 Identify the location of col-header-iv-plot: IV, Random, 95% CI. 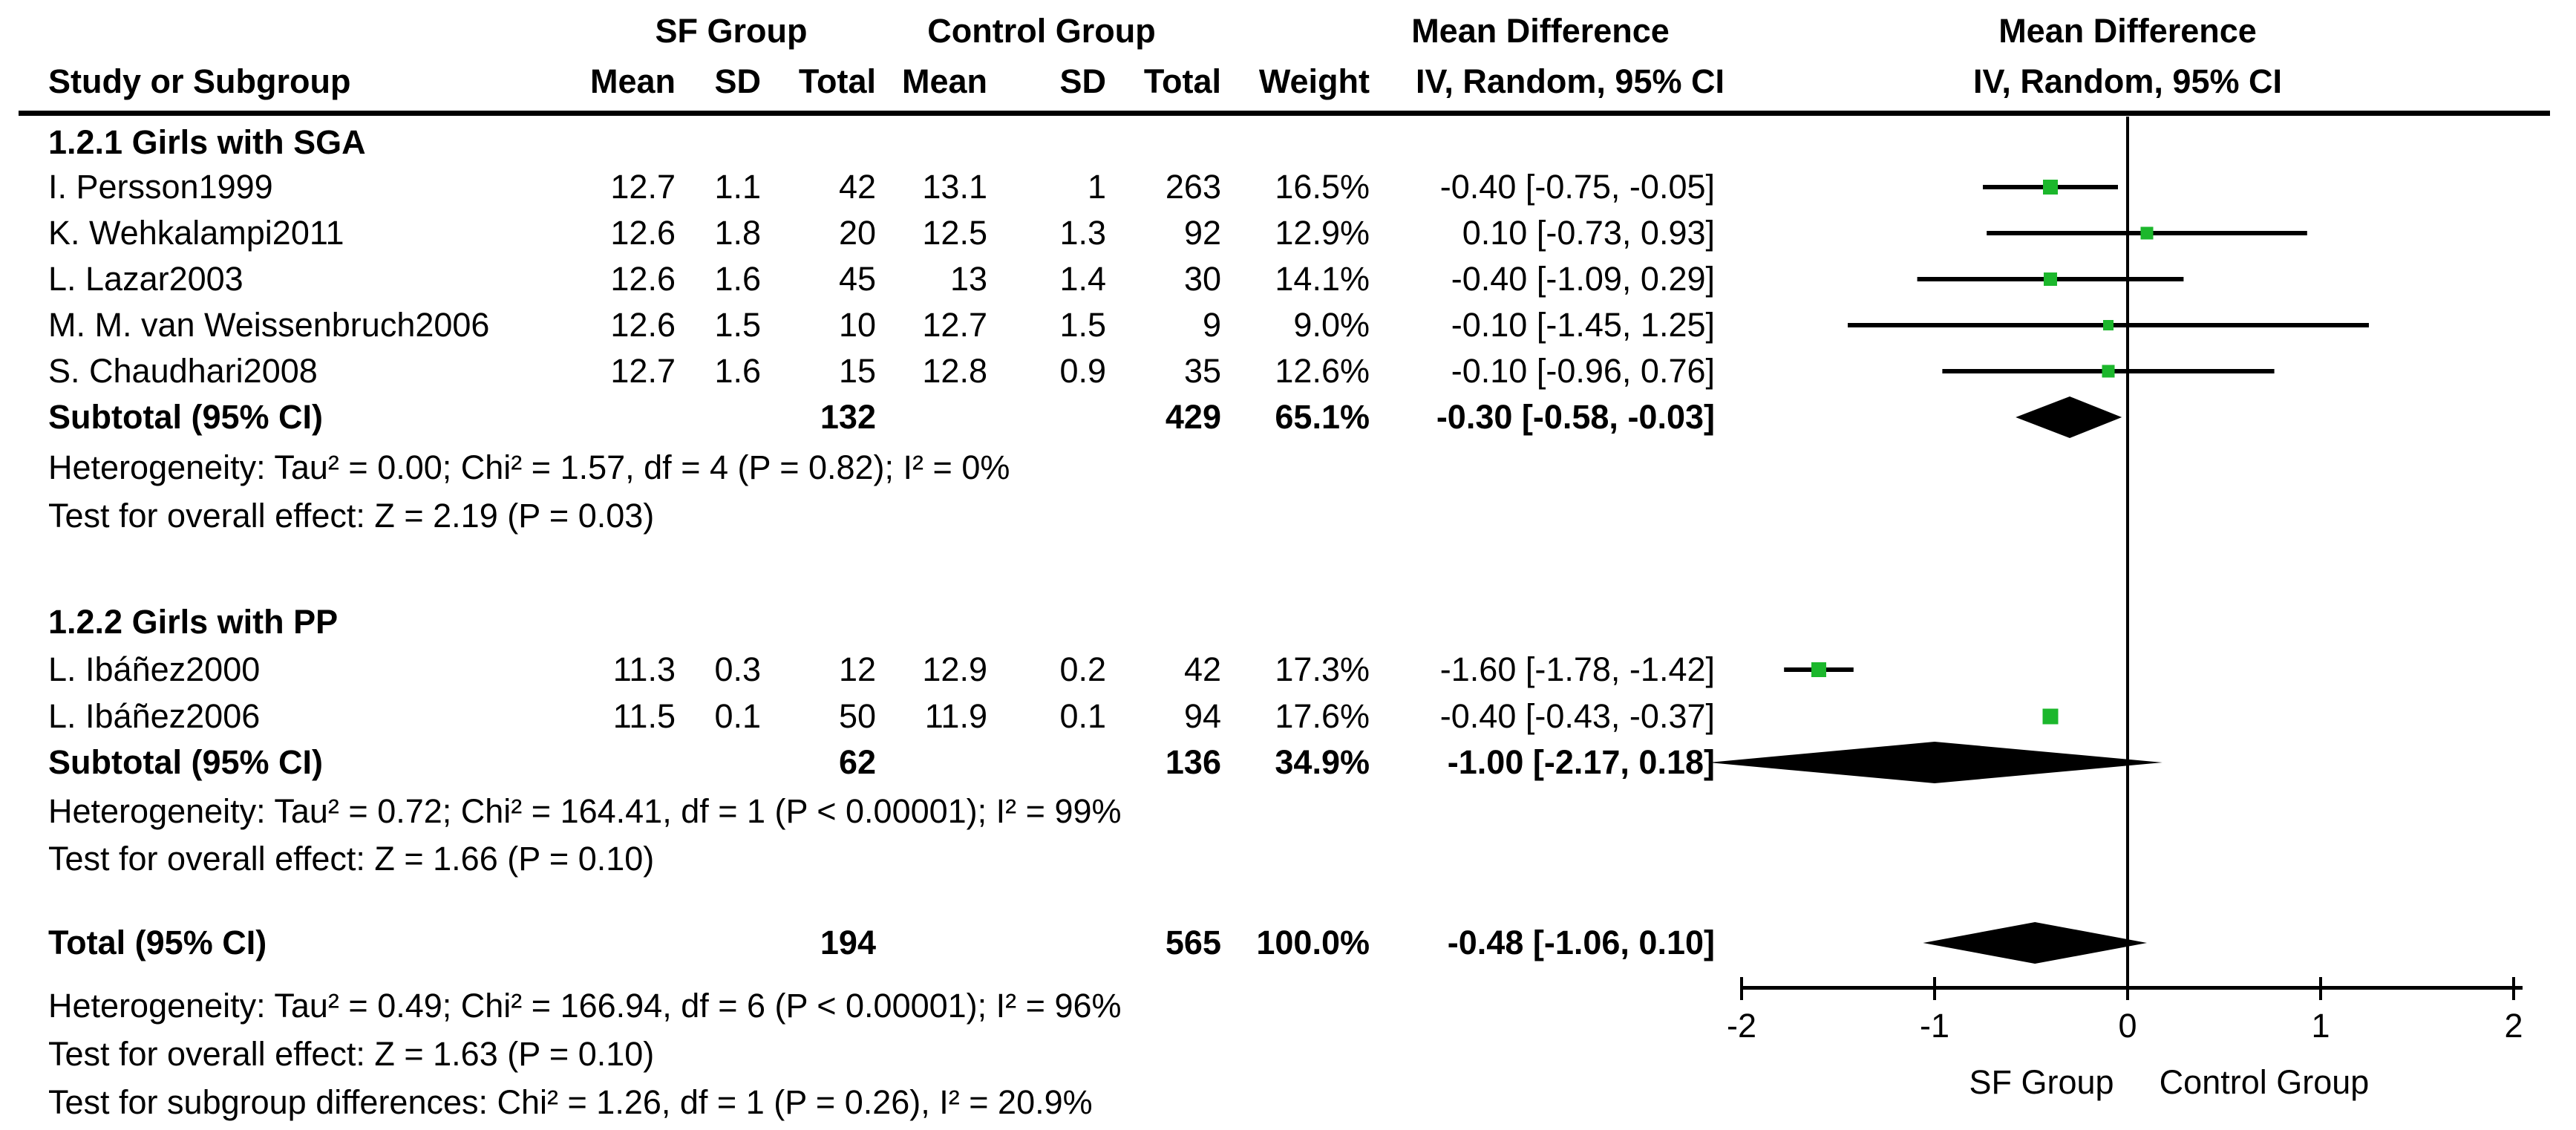
(2127, 81).